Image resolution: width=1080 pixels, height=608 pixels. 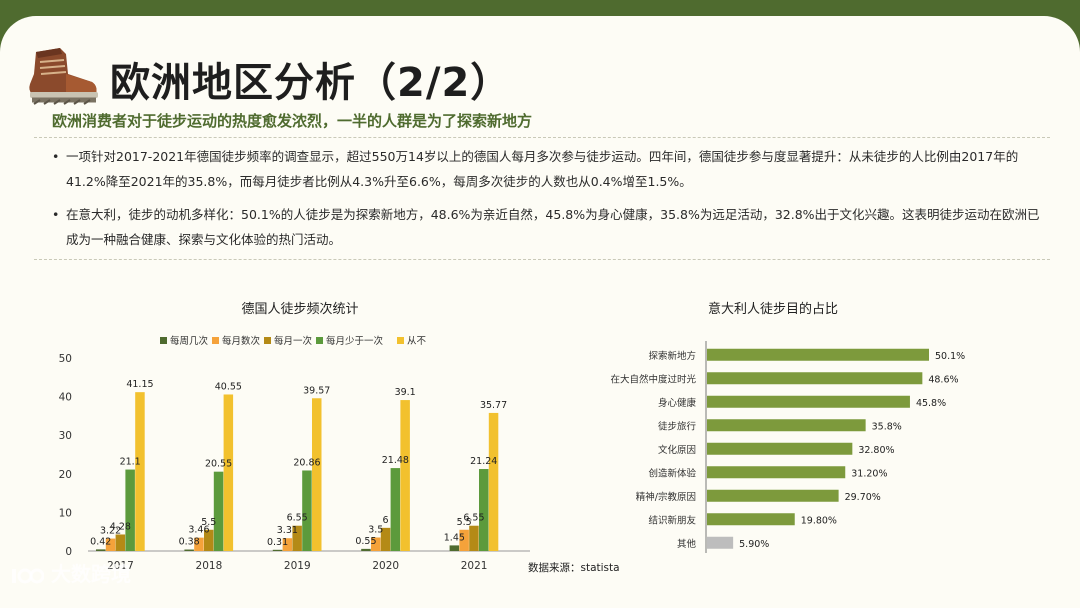 I want to click on y-tick-label: 10, so click(x=65, y=513).